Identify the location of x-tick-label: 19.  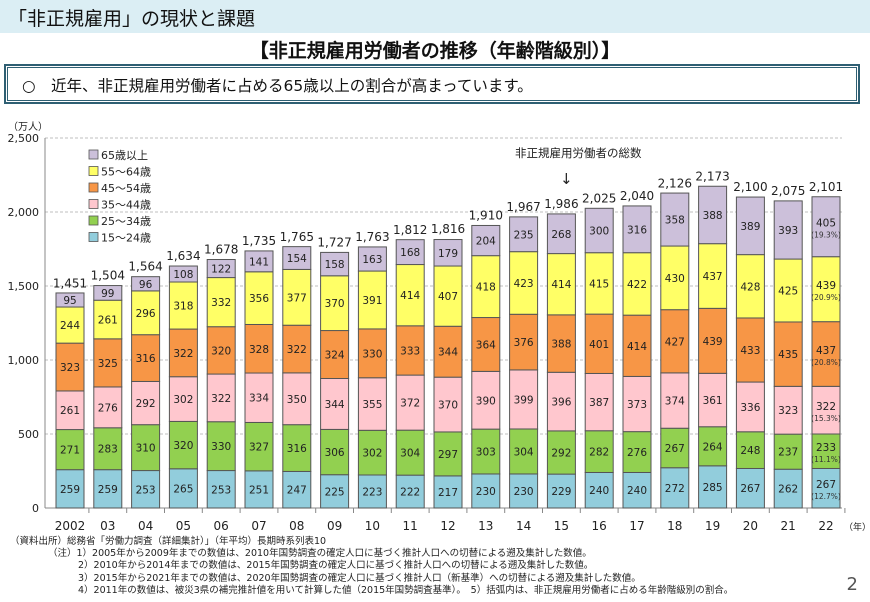
(712, 526).